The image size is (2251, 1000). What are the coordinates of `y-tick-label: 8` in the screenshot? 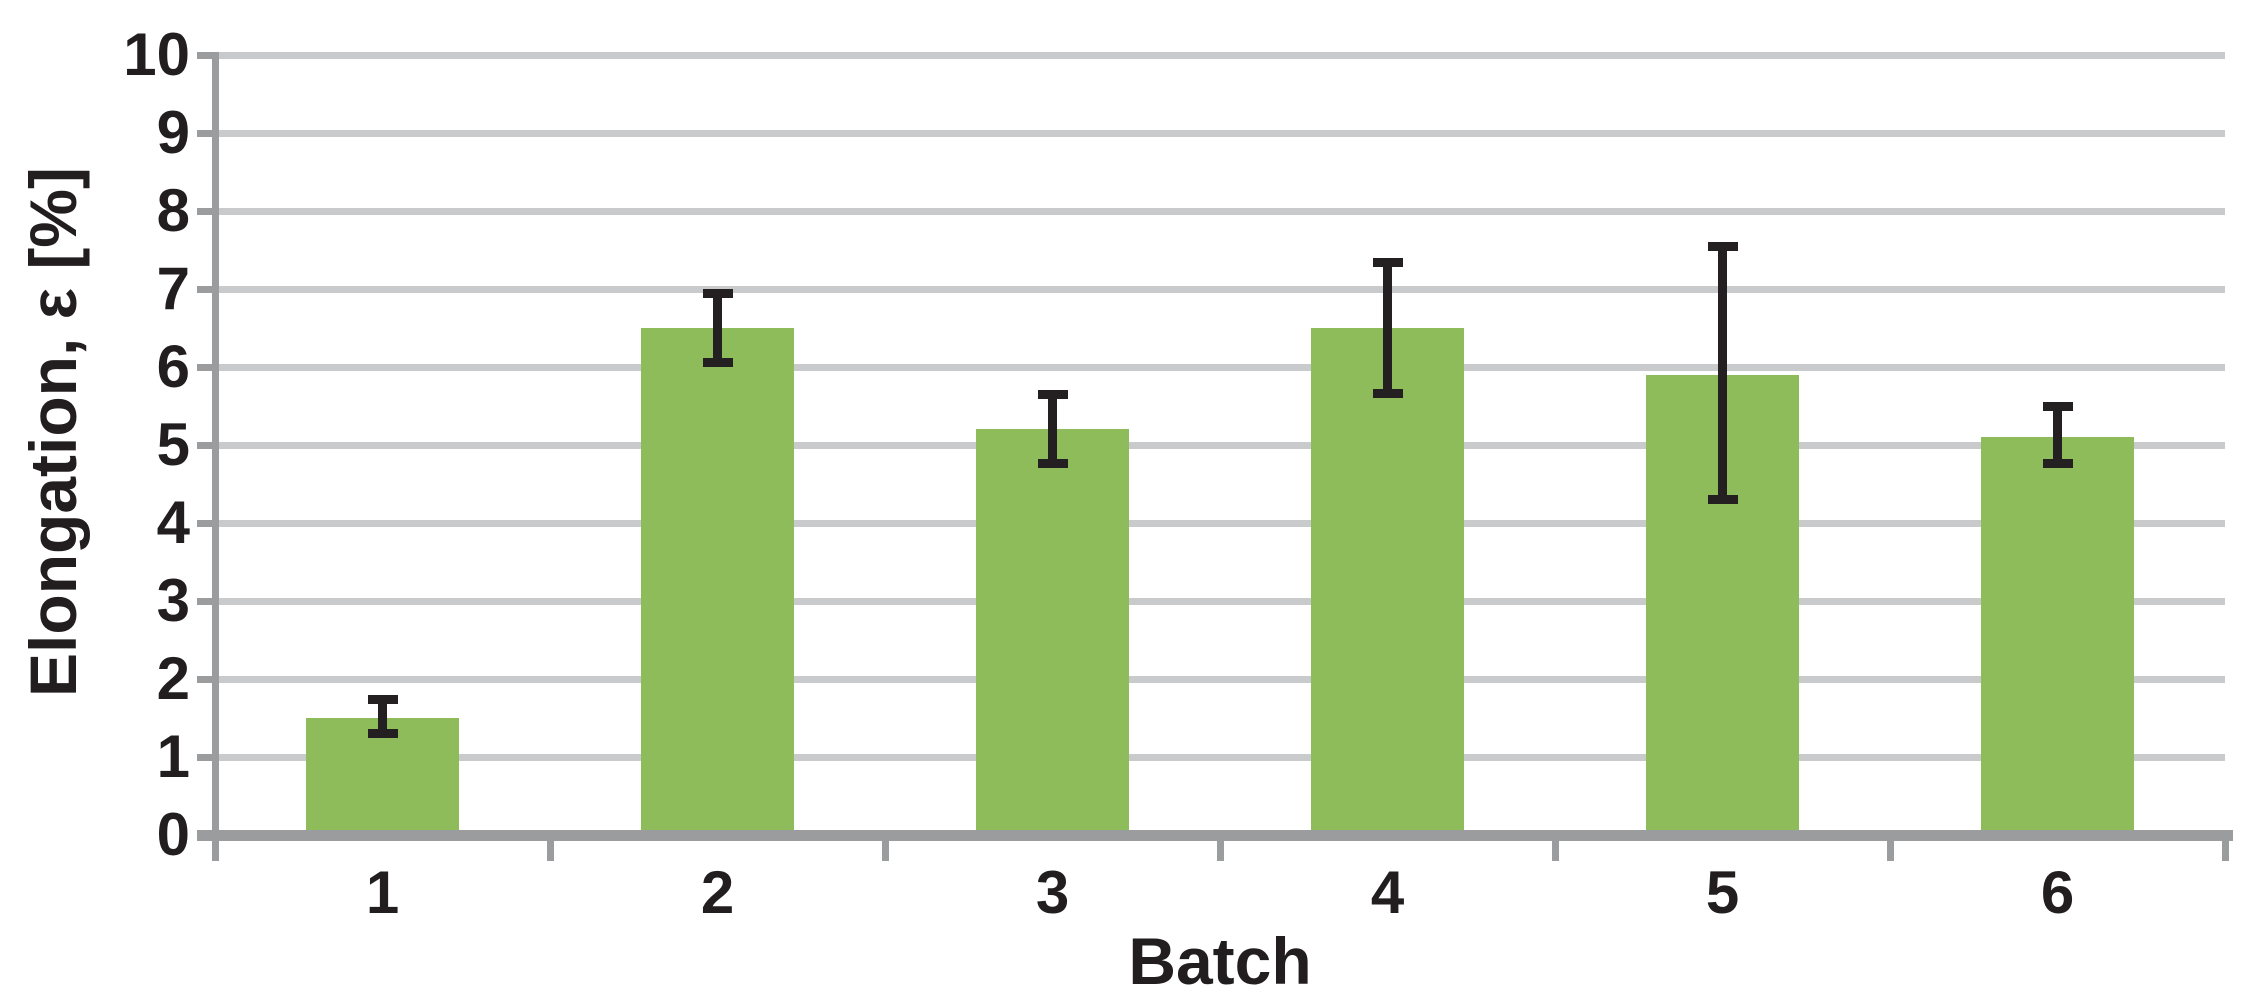 It's located at (173, 210).